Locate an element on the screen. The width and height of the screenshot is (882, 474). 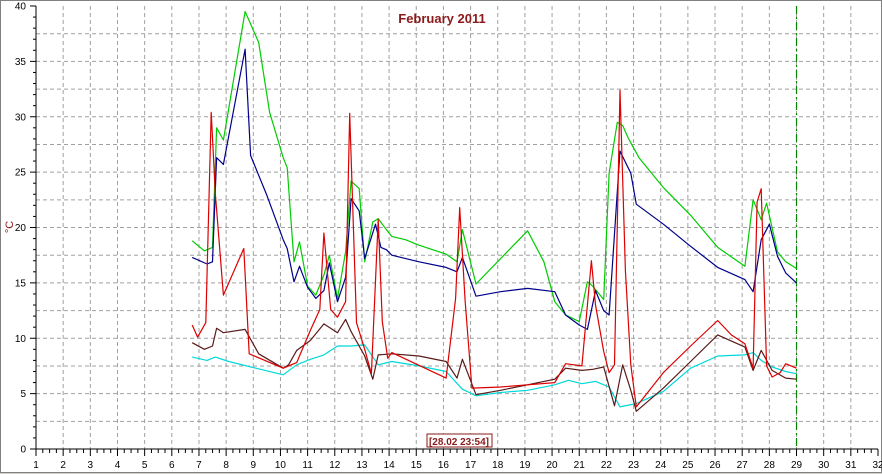
x-tick-label: 2 is located at coordinates (63, 465).